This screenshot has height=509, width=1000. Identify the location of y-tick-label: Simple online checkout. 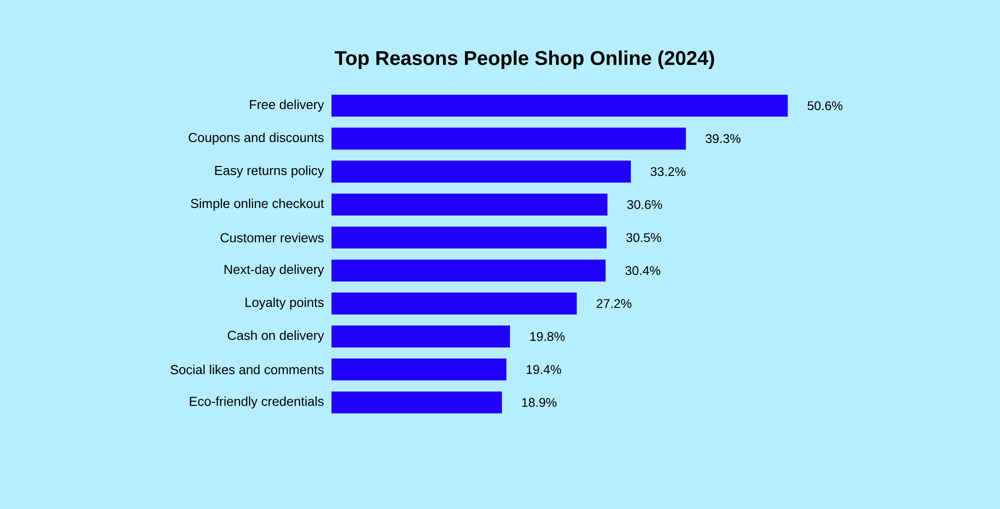
(257, 204).